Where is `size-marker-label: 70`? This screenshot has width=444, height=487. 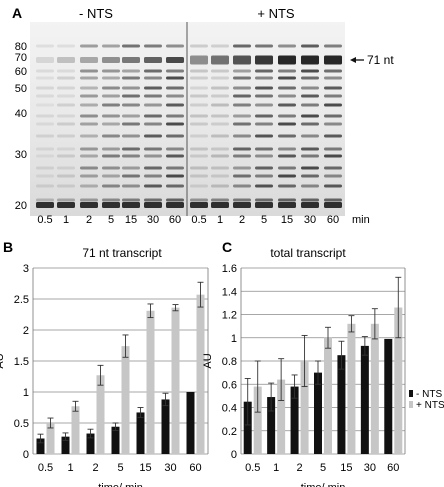
size-marker-label: 70 is located at coordinates (21, 58).